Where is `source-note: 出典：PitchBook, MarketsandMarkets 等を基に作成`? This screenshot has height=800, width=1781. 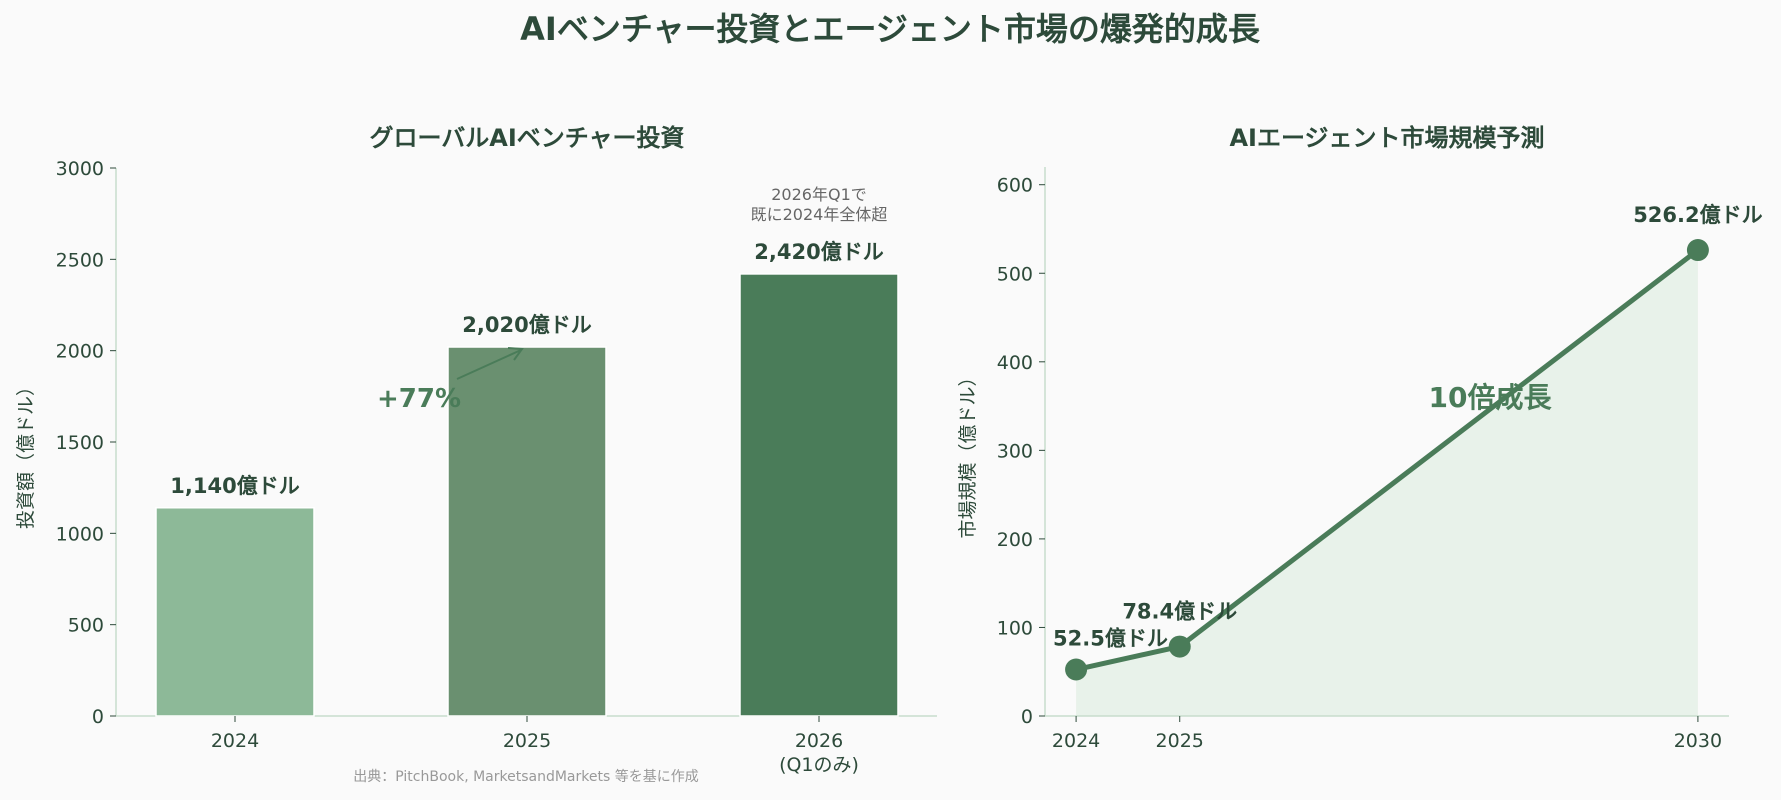 source-note: 出典：PitchBook, MarketsandMarkets 等を基に作成 is located at coordinates (525, 776).